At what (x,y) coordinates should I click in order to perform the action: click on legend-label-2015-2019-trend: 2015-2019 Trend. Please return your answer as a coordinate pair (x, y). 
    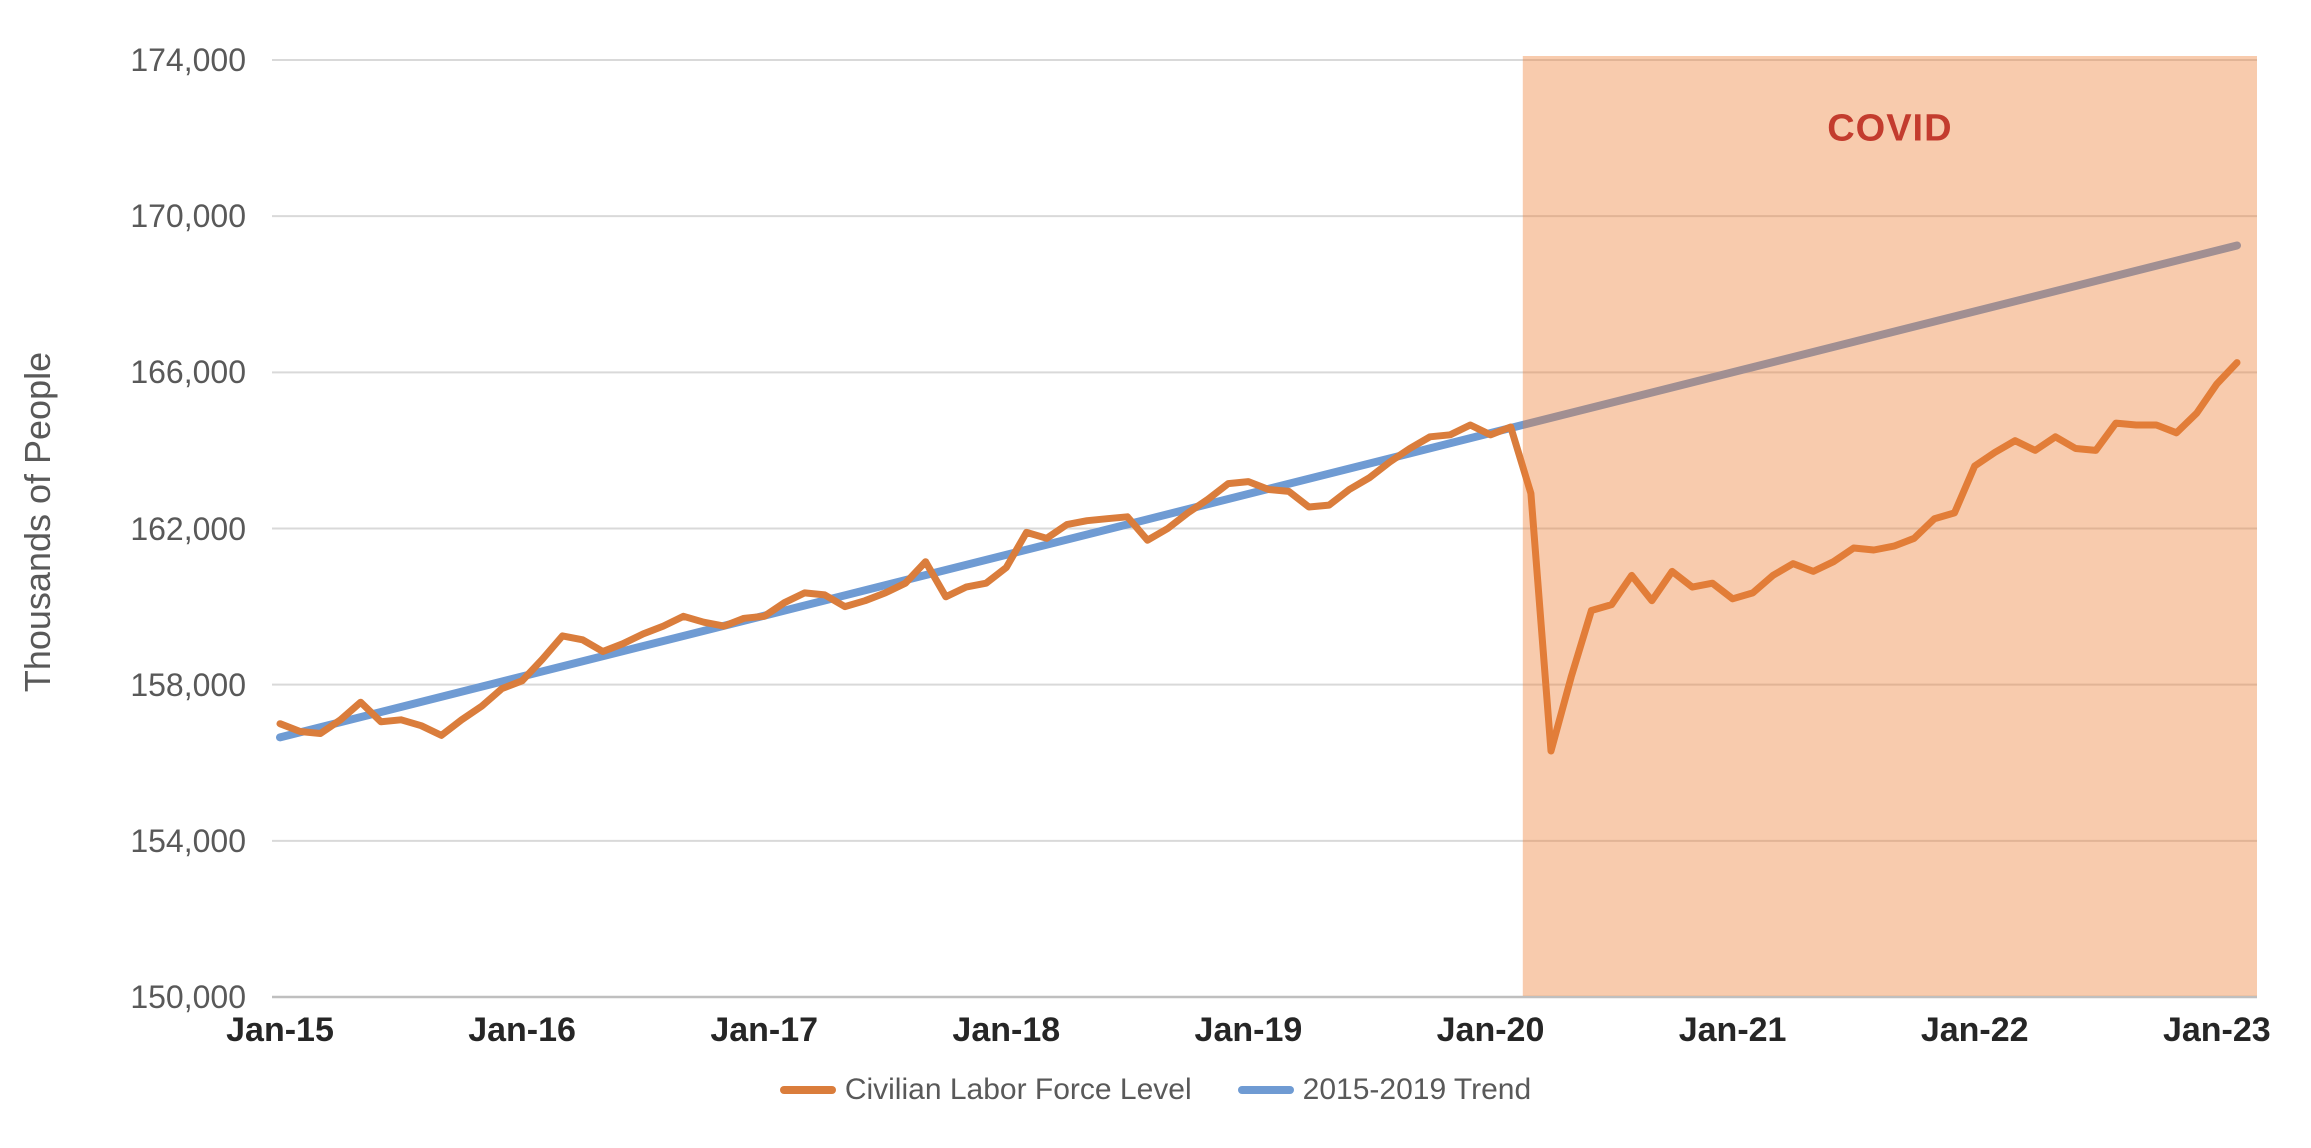
    Looking at the image, I should click on (1417, 1089).